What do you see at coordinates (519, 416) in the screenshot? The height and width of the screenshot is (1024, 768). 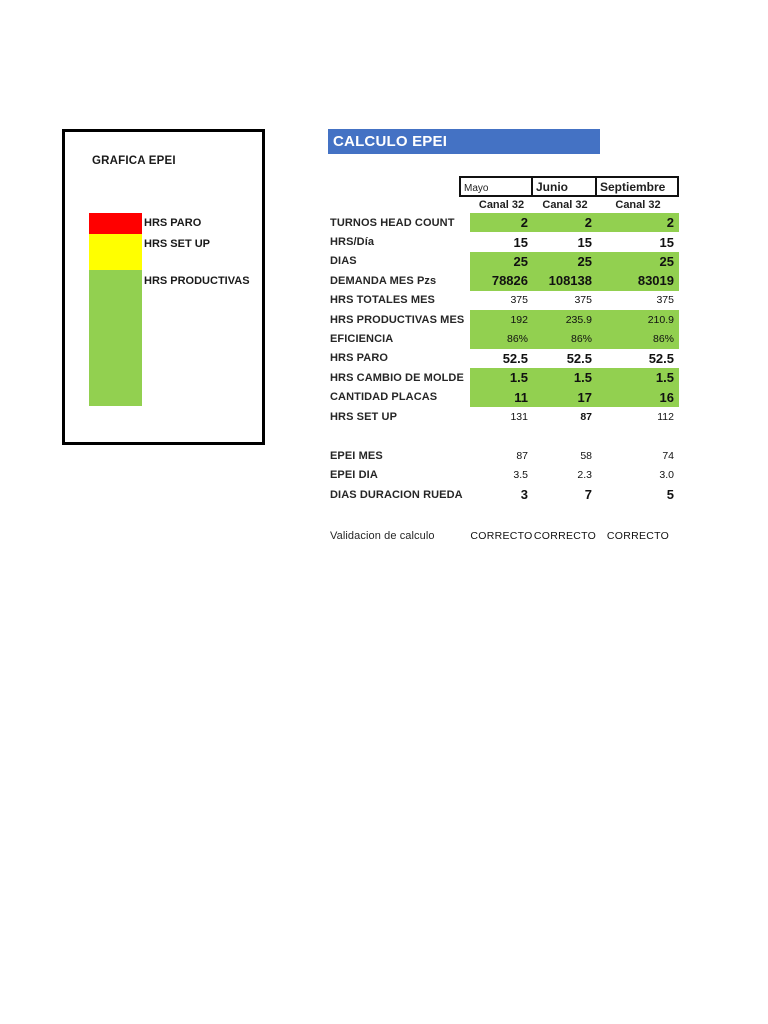 I see `value-cell: 131` at bounding box center [519, 416].